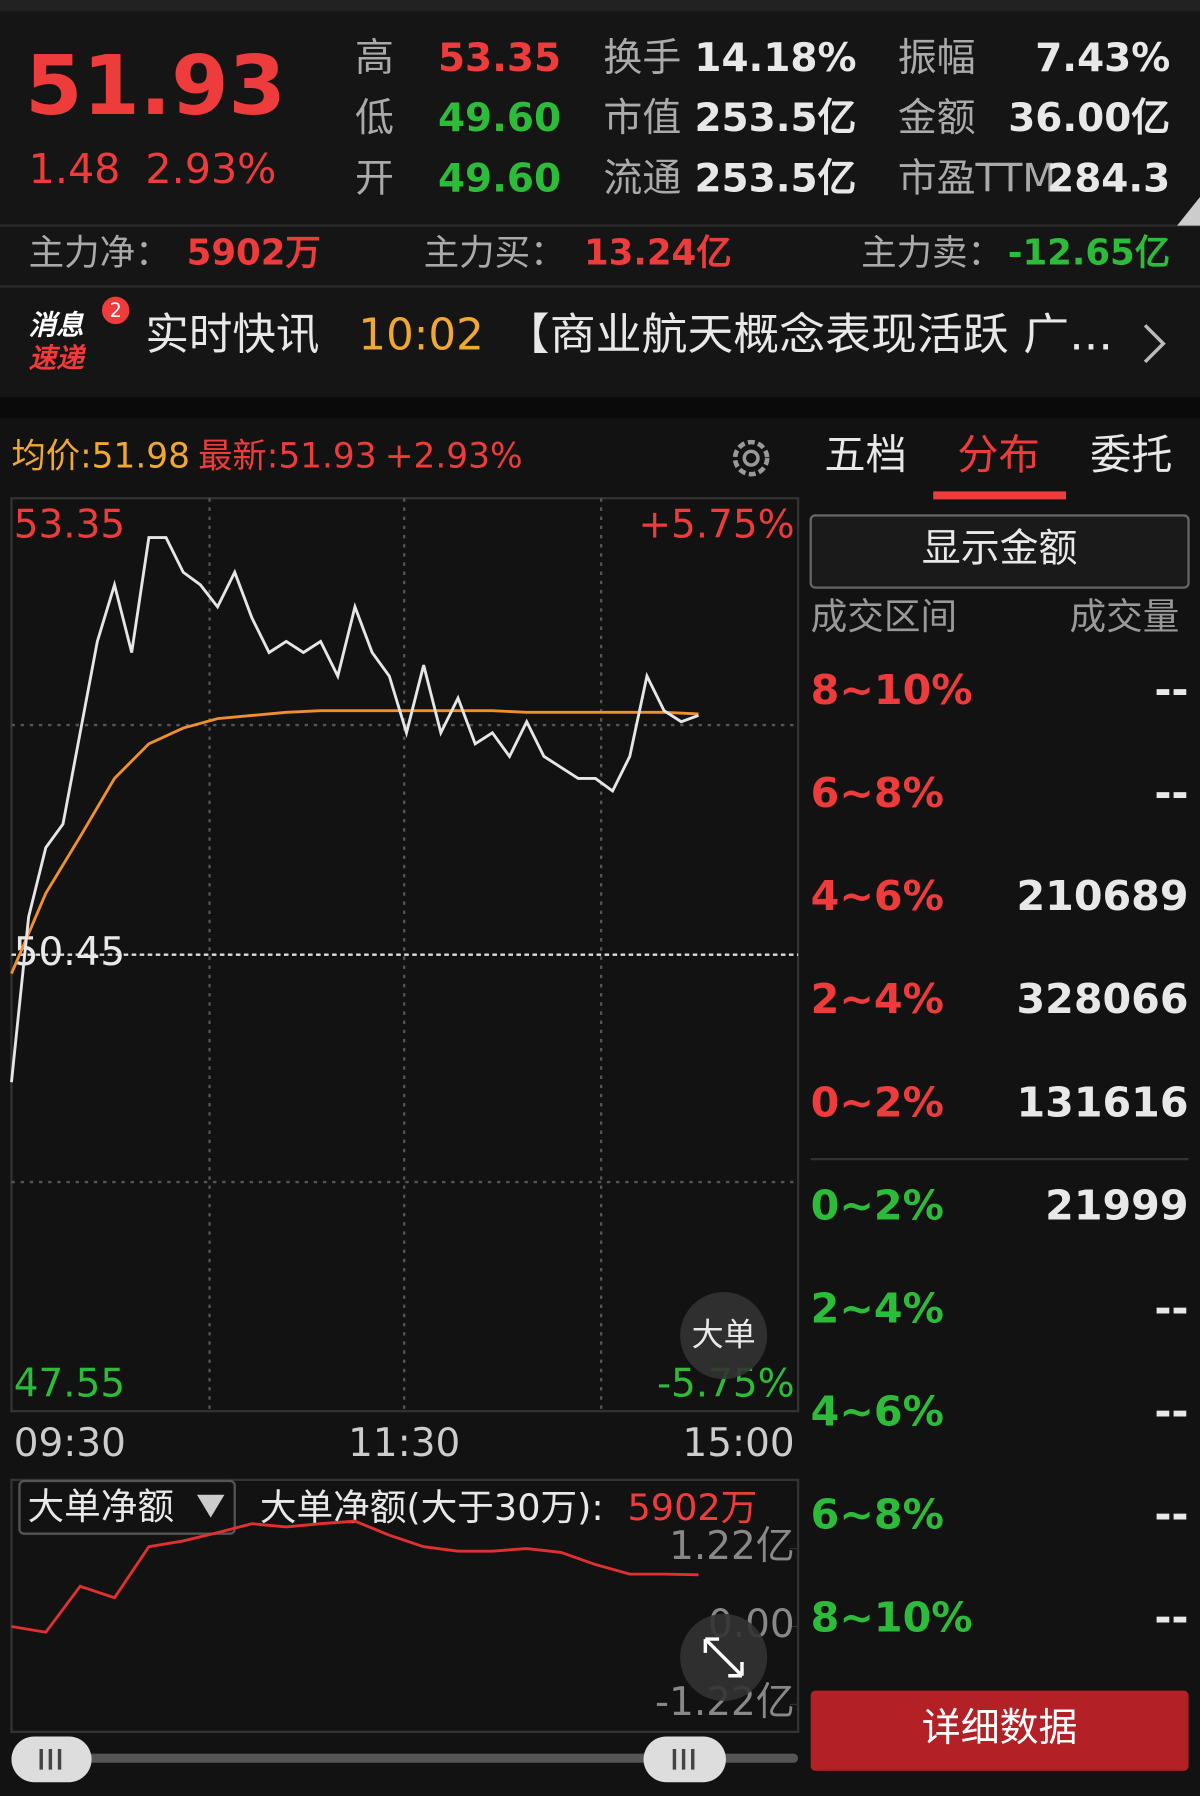  What do you see at coordinates (724, 1657) in the screenshot?
I see `expand-button` at bounding box center [724, 1657].